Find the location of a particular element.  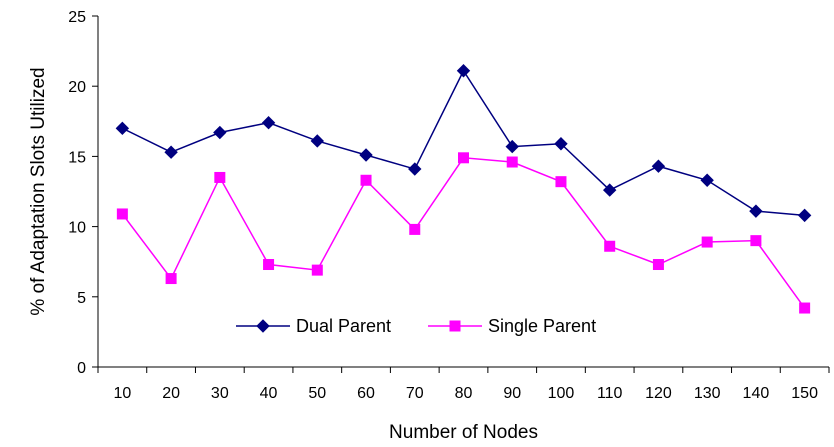

y-axis-title: % of Adaptation Slots Utilized is located at coordinates (38, 191).